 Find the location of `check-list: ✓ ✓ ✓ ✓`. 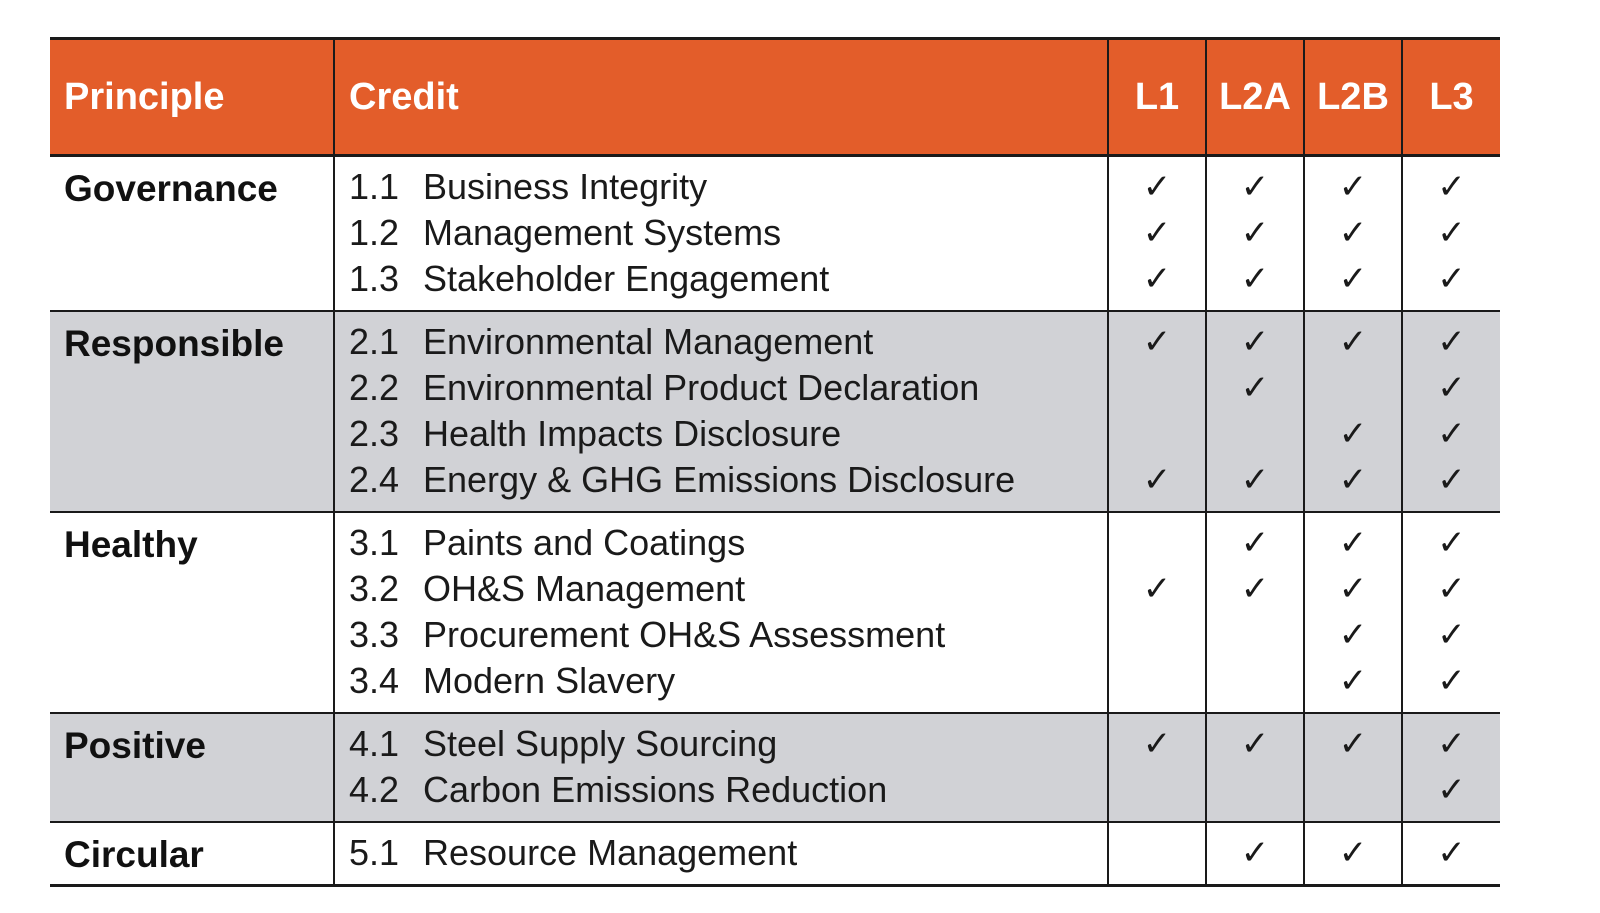

check-list: ✓ ✓ ✓ ✓ is located at coordinates (1451, 612).